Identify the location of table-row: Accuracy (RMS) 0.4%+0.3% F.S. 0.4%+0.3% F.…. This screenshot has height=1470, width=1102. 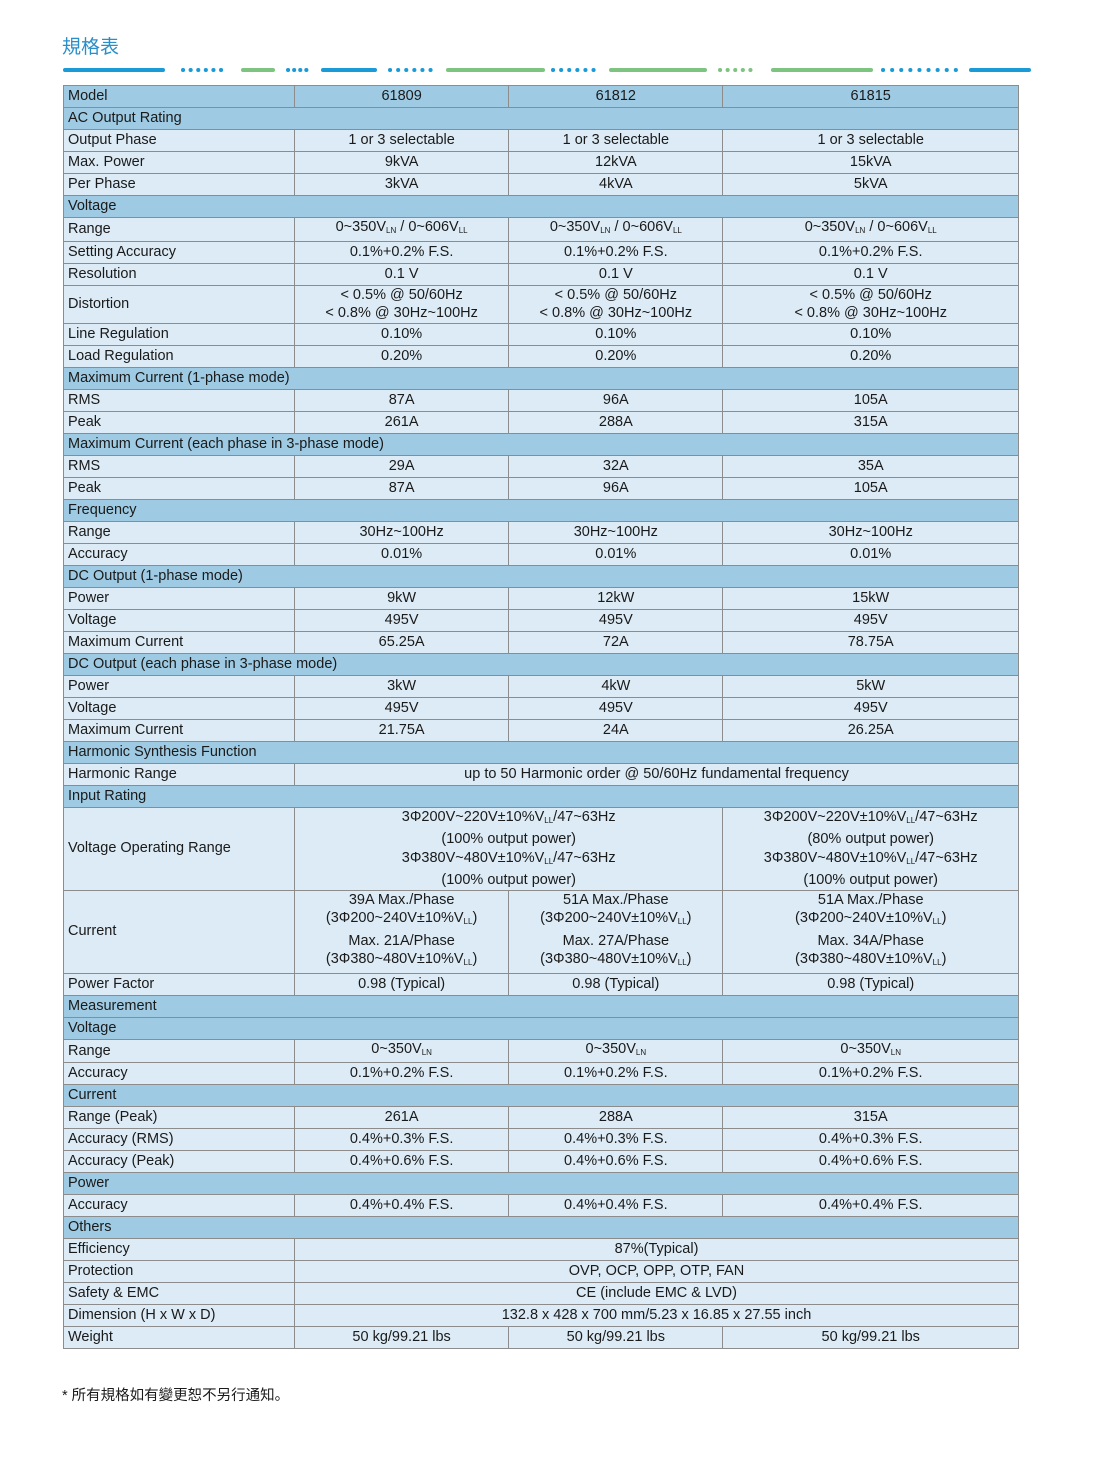
(541, 1139).